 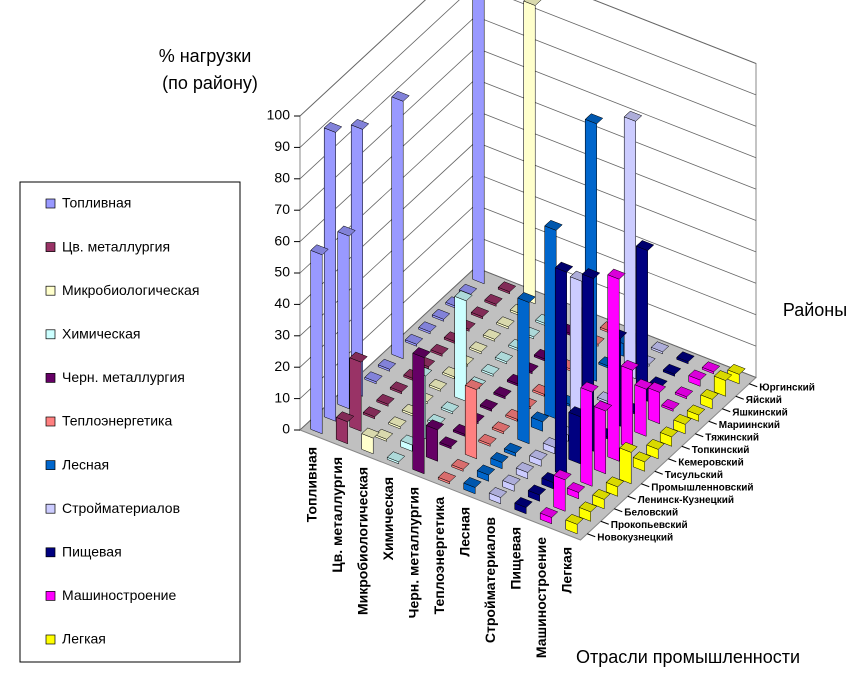 What do you see at coordinates (282, 272) in the screenshot?
I see `y-tick-label: 50` at bounding box center [282, 272].